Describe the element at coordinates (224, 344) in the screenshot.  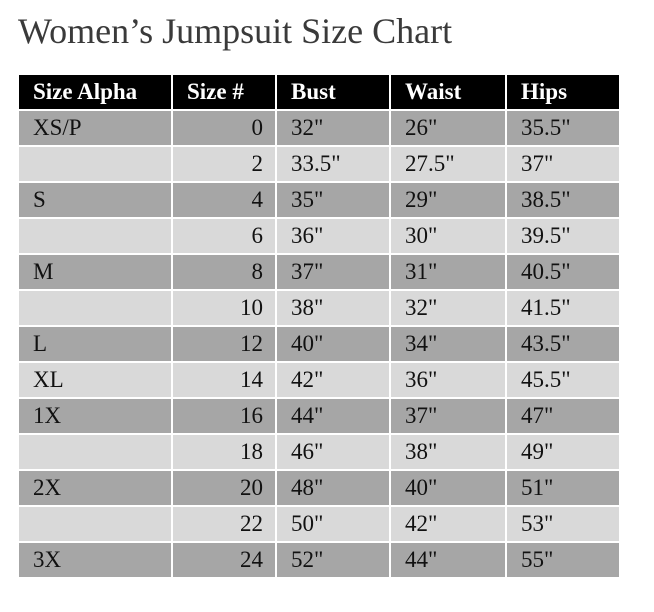
I see `cell-size-number: 12` at that location.